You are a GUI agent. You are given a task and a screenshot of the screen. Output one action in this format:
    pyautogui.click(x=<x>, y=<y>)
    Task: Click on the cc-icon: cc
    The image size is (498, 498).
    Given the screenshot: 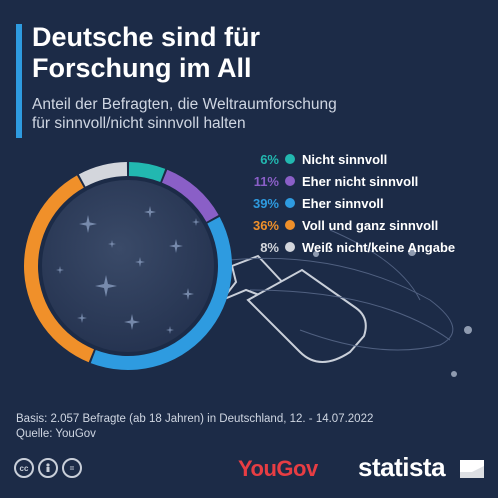 What is the action you would take?
    pyautogui.click(x=24, y=468)
    